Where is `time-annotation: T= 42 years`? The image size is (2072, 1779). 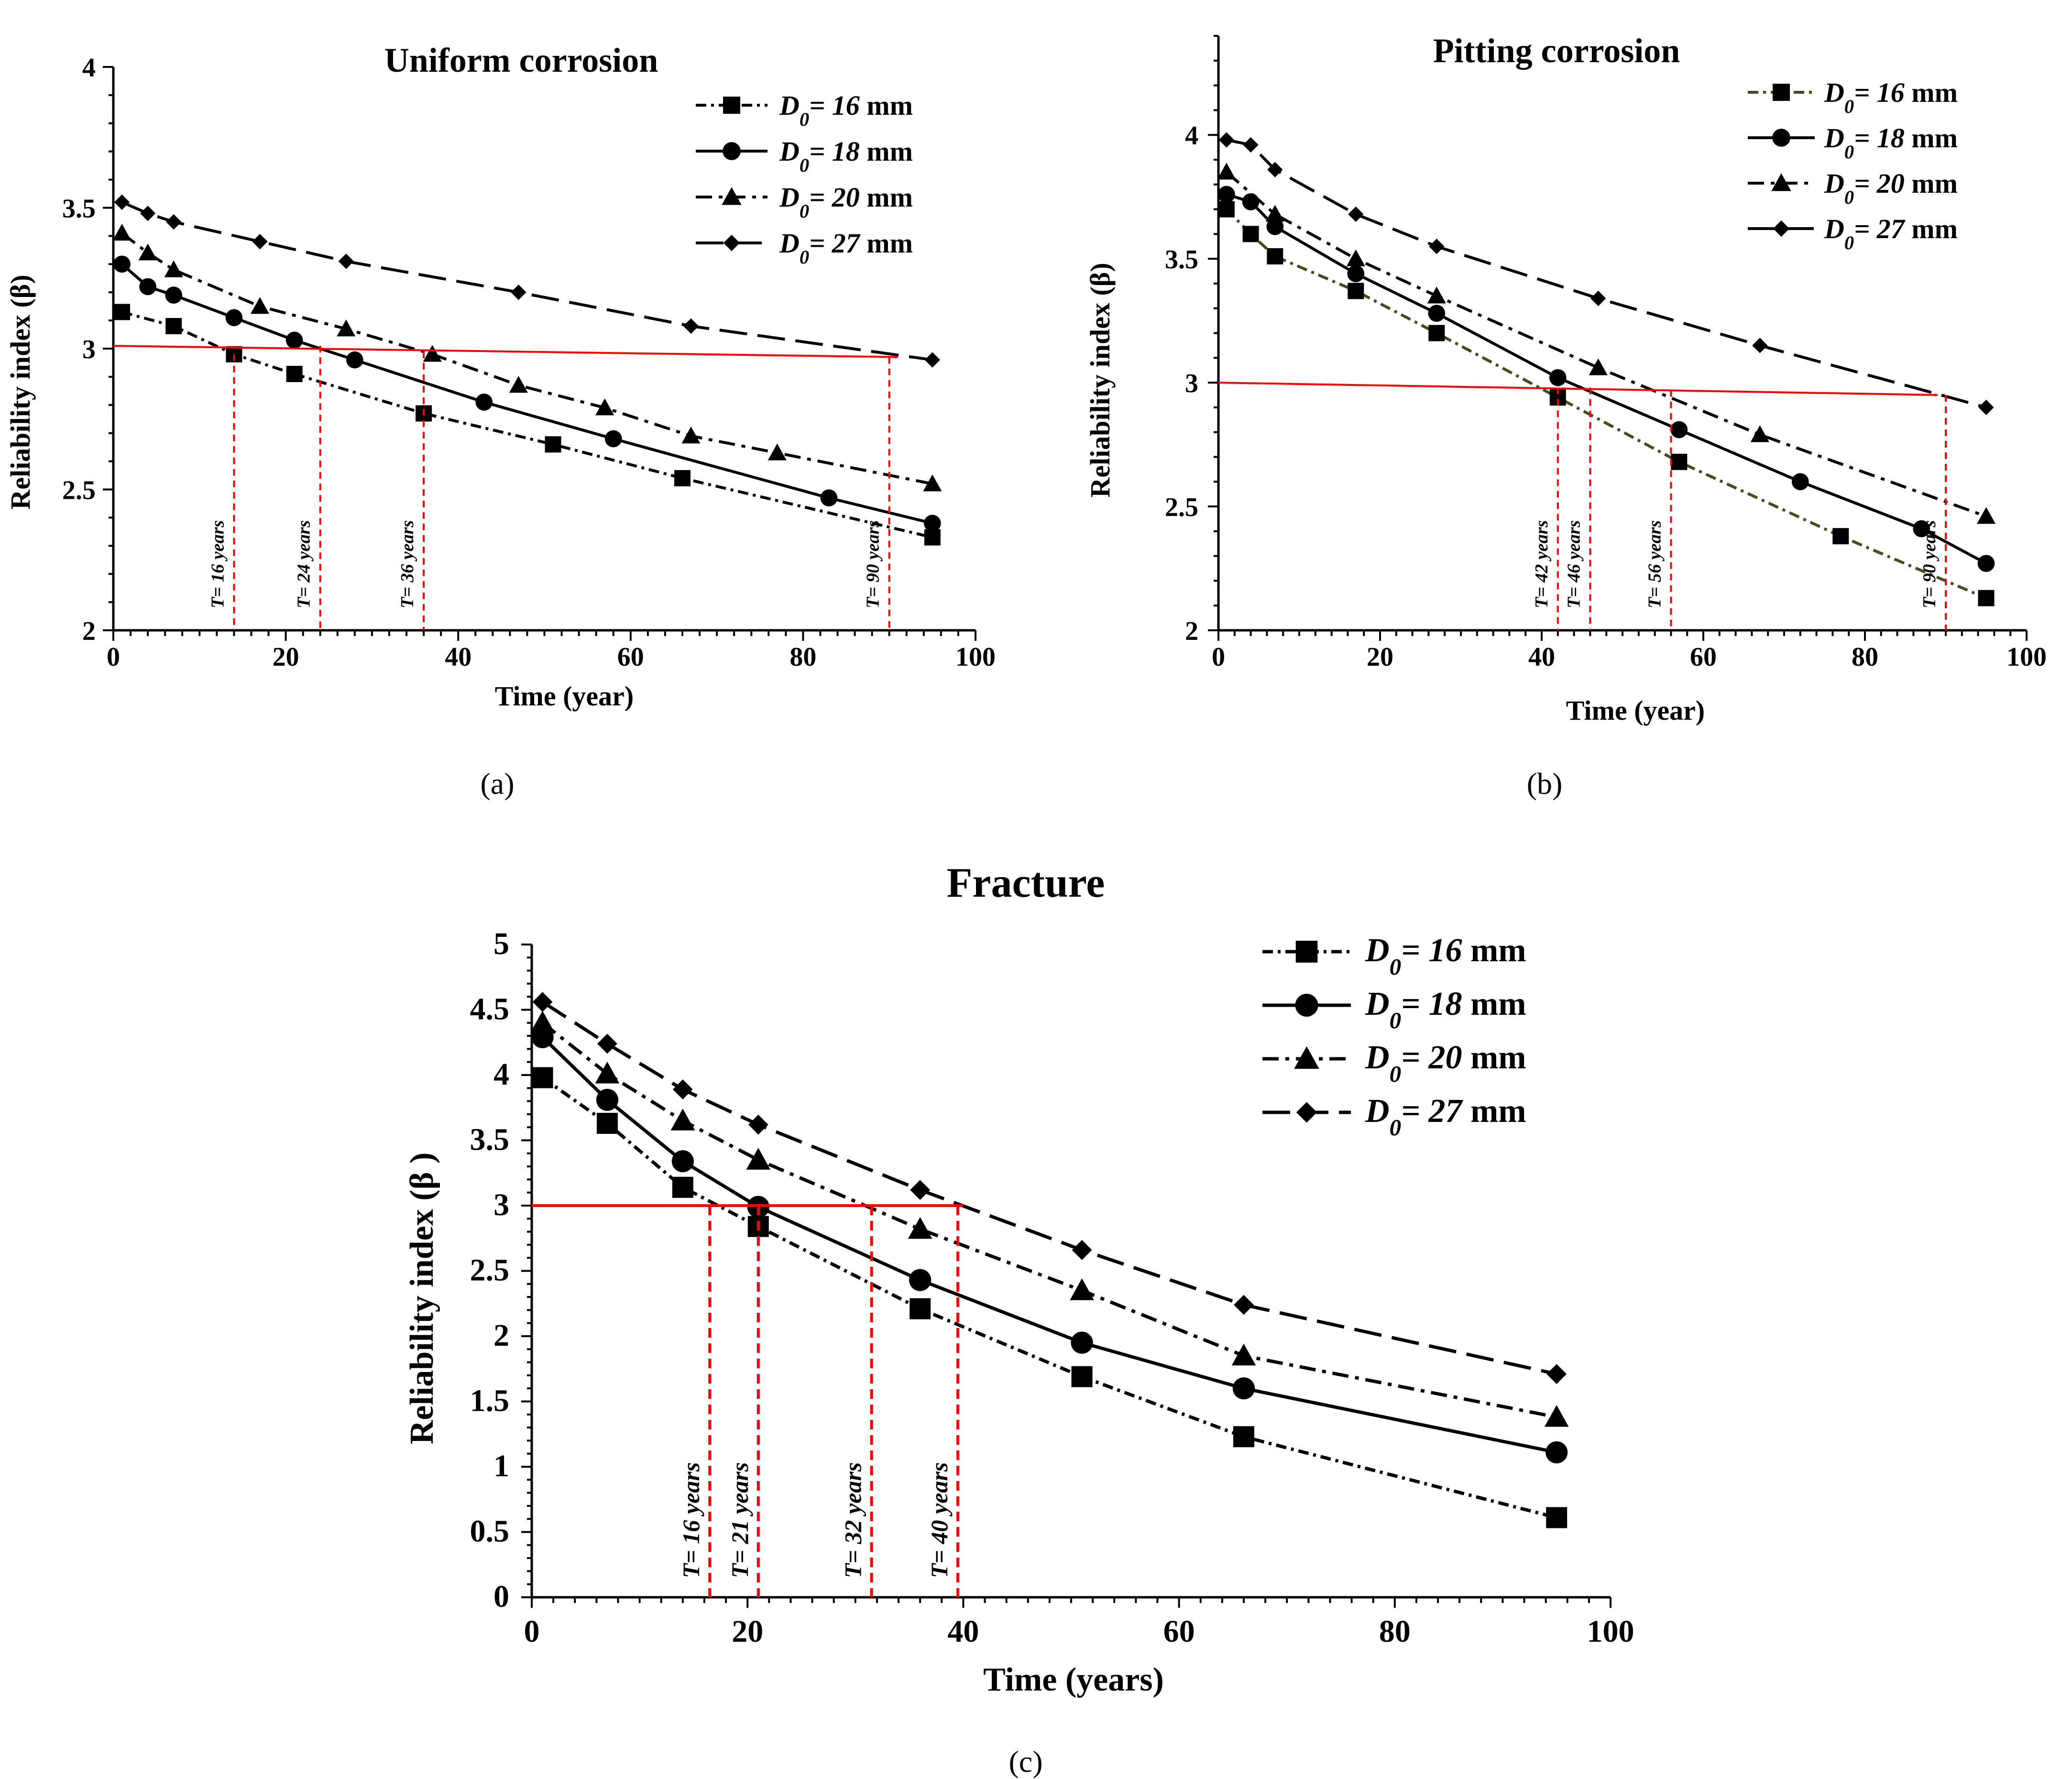
time-annotation: T= 42 years is located at coordinates (1542, 564).